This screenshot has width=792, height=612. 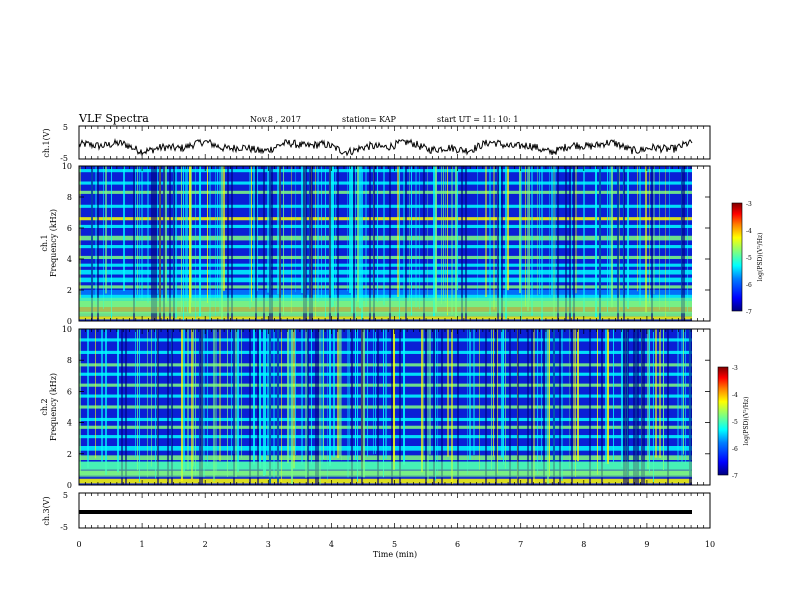 I want to click on x-axis-label: Time (min), so click(x=395, y=554).